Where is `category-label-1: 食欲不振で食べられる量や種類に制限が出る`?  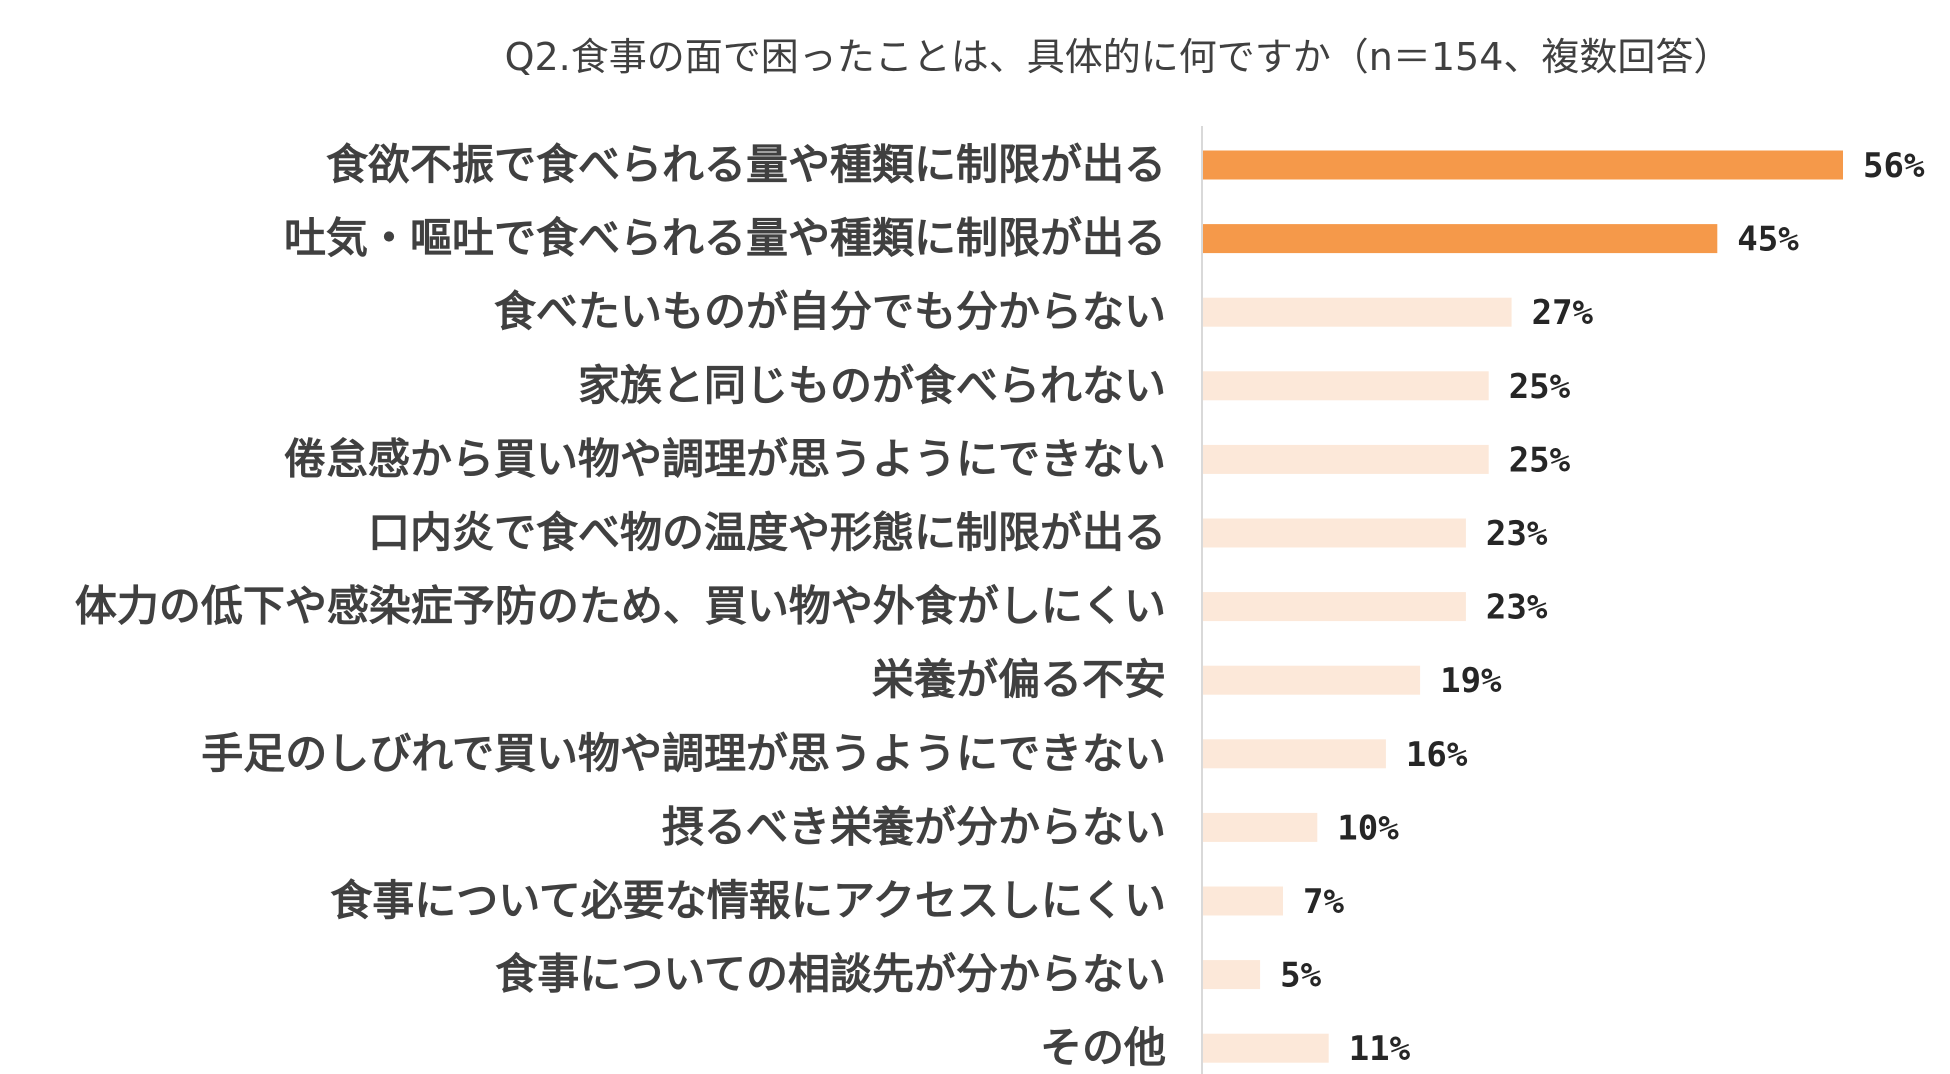
category-label-1: 食欲不振で食べられる量や種類に制限が出る is located at coordinates (746, 164).